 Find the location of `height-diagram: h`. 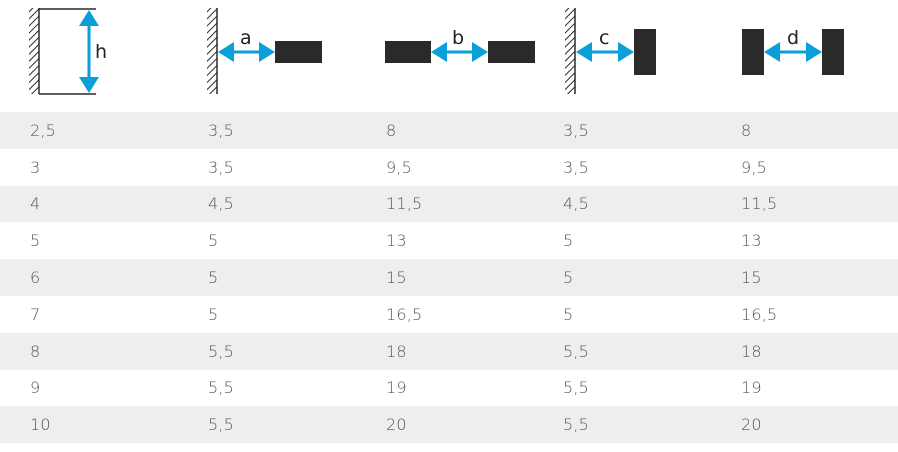

height-diagram: h is located at coordinates (71, 55).